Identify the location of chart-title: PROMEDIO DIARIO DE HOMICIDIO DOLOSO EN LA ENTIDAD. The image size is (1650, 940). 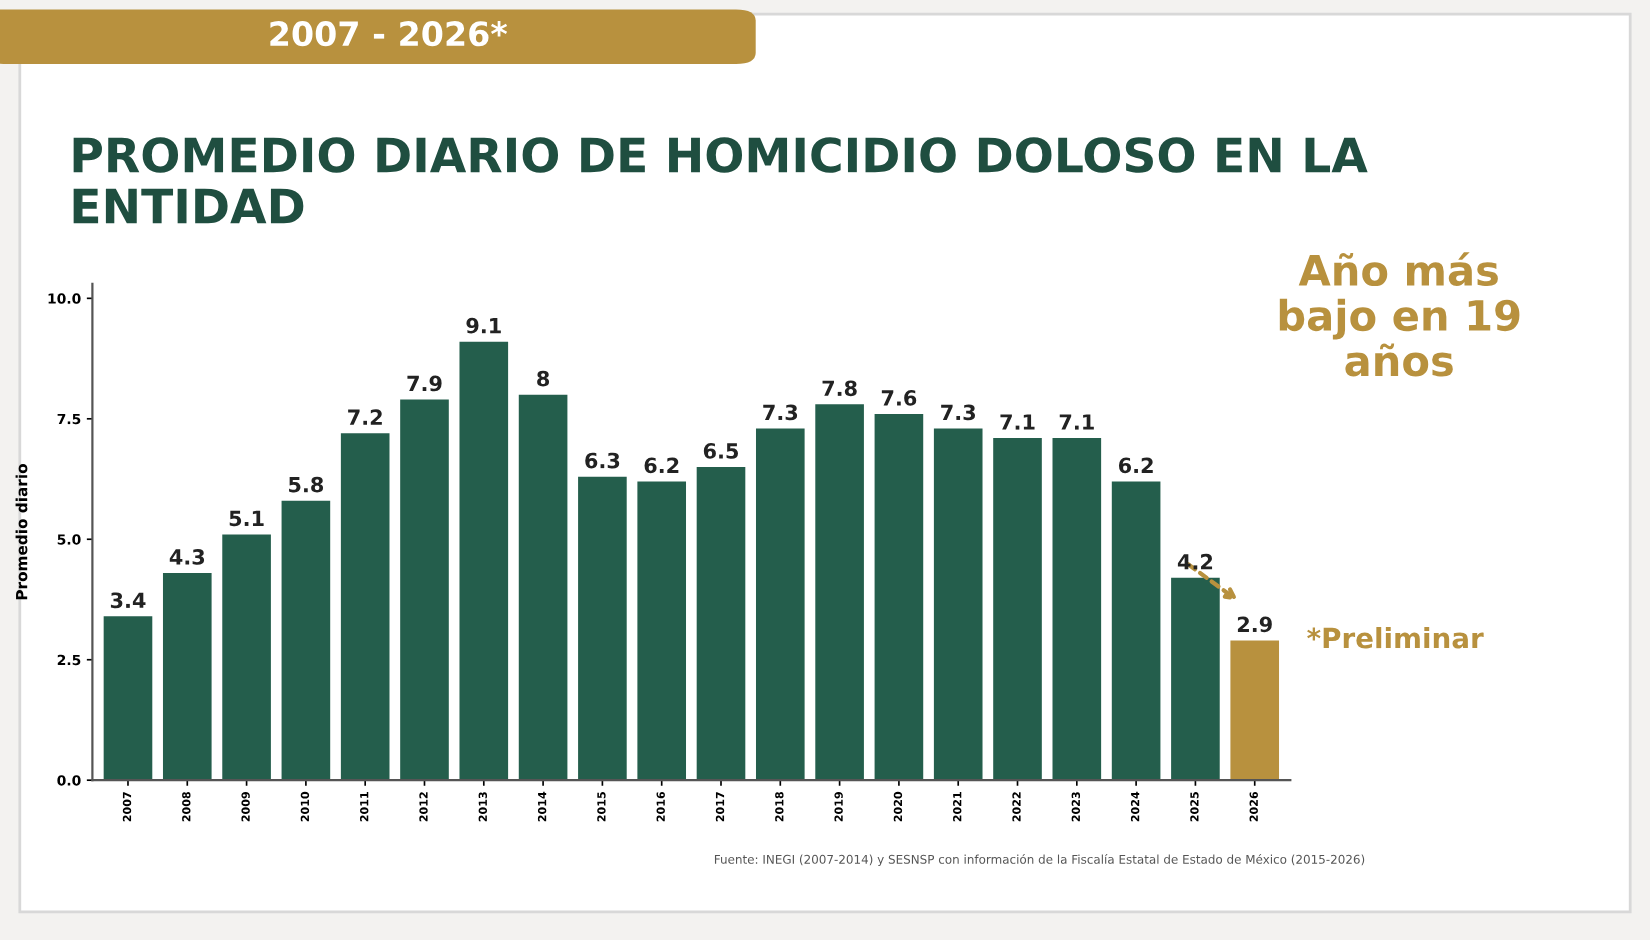
(720, 180).